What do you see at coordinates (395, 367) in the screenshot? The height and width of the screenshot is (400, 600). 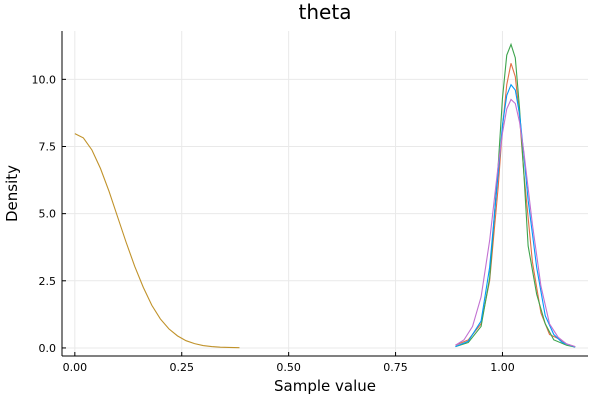 I see `x-tick-label: 0.75` at bounding box center [395, 367].